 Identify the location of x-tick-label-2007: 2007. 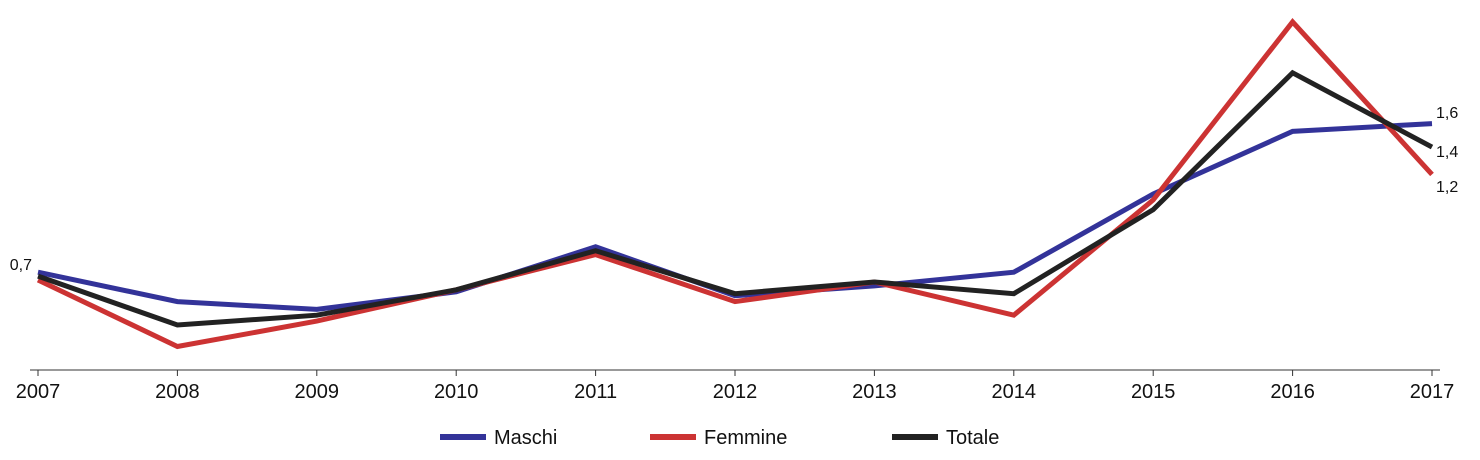
(38, 392).